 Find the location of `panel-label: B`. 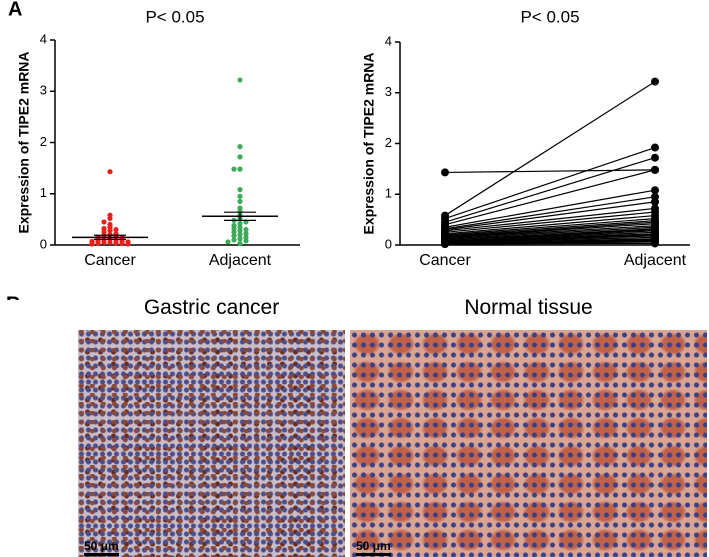

panel-label: B is located at coordinates (13, 296).